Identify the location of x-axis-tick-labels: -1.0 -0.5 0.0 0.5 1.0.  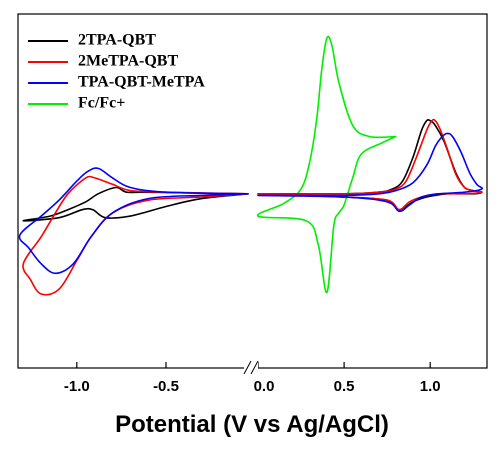
(252, 386).